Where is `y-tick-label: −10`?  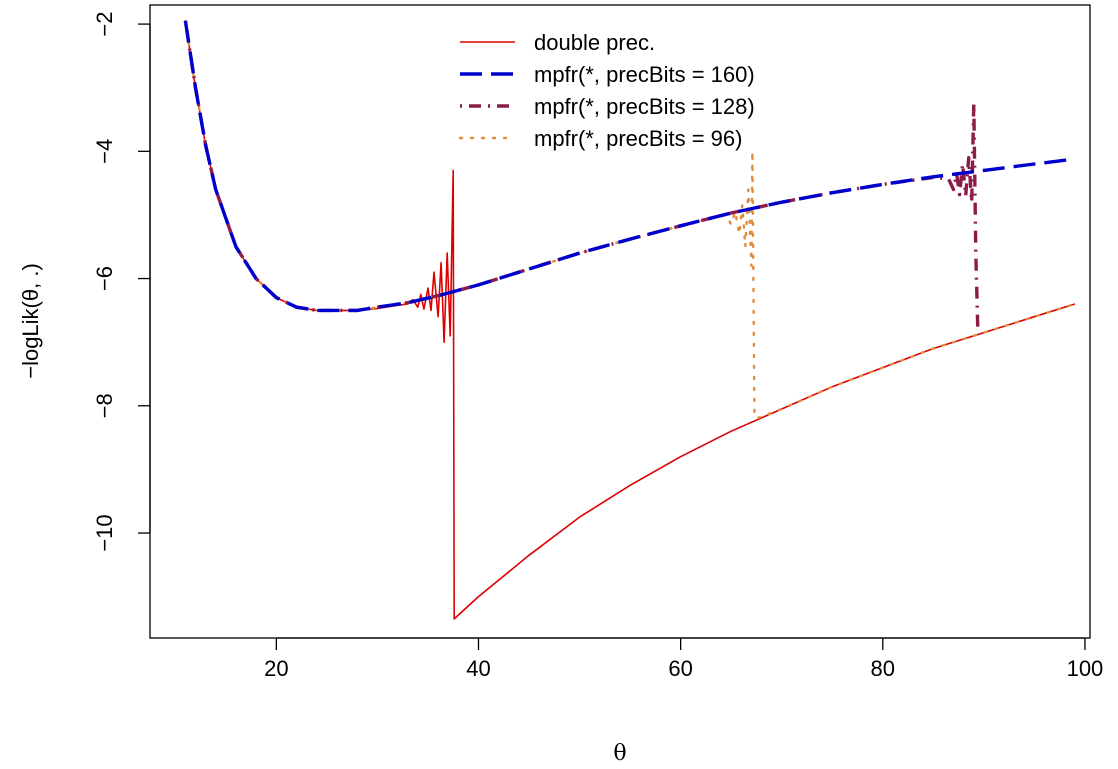 y-tick-label: −10 is located at coordinates (104, 532).